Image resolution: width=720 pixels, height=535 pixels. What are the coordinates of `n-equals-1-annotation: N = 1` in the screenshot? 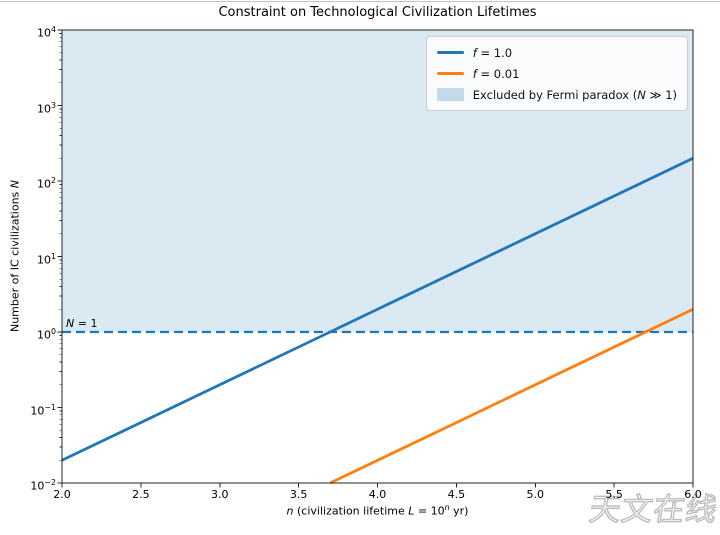 It's located at (82, 323).